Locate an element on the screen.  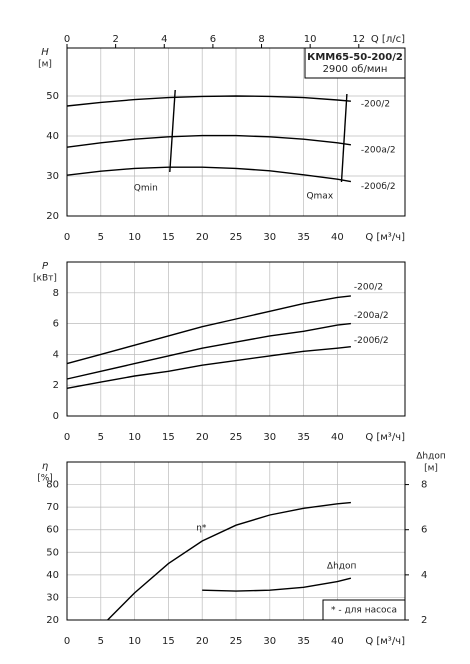
y-axis-label: H is located at coordinates (45, 52).